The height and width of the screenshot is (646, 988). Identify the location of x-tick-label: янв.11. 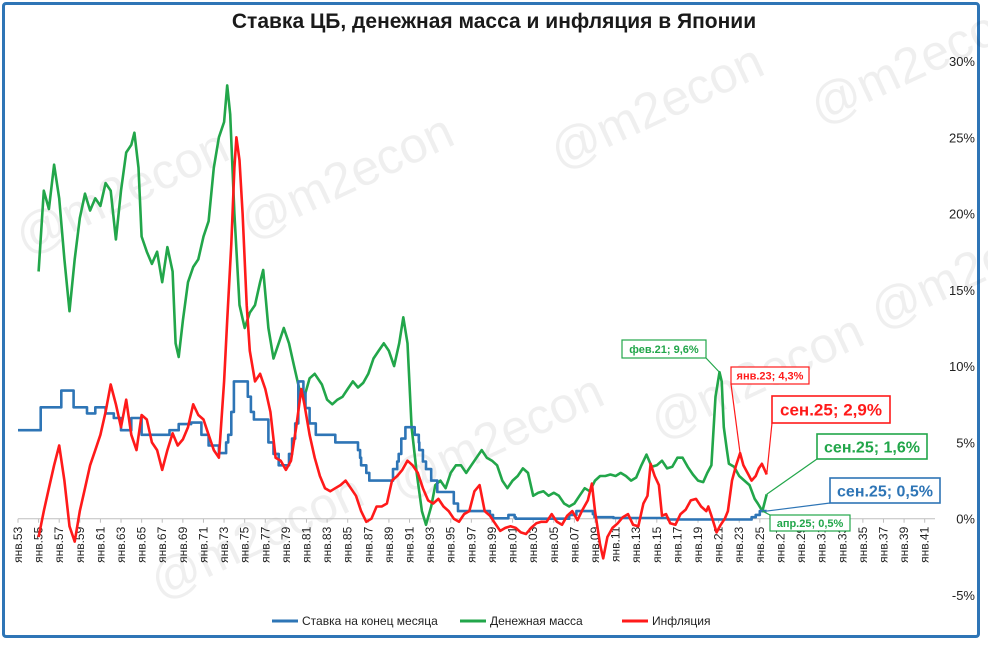
(616, 544).